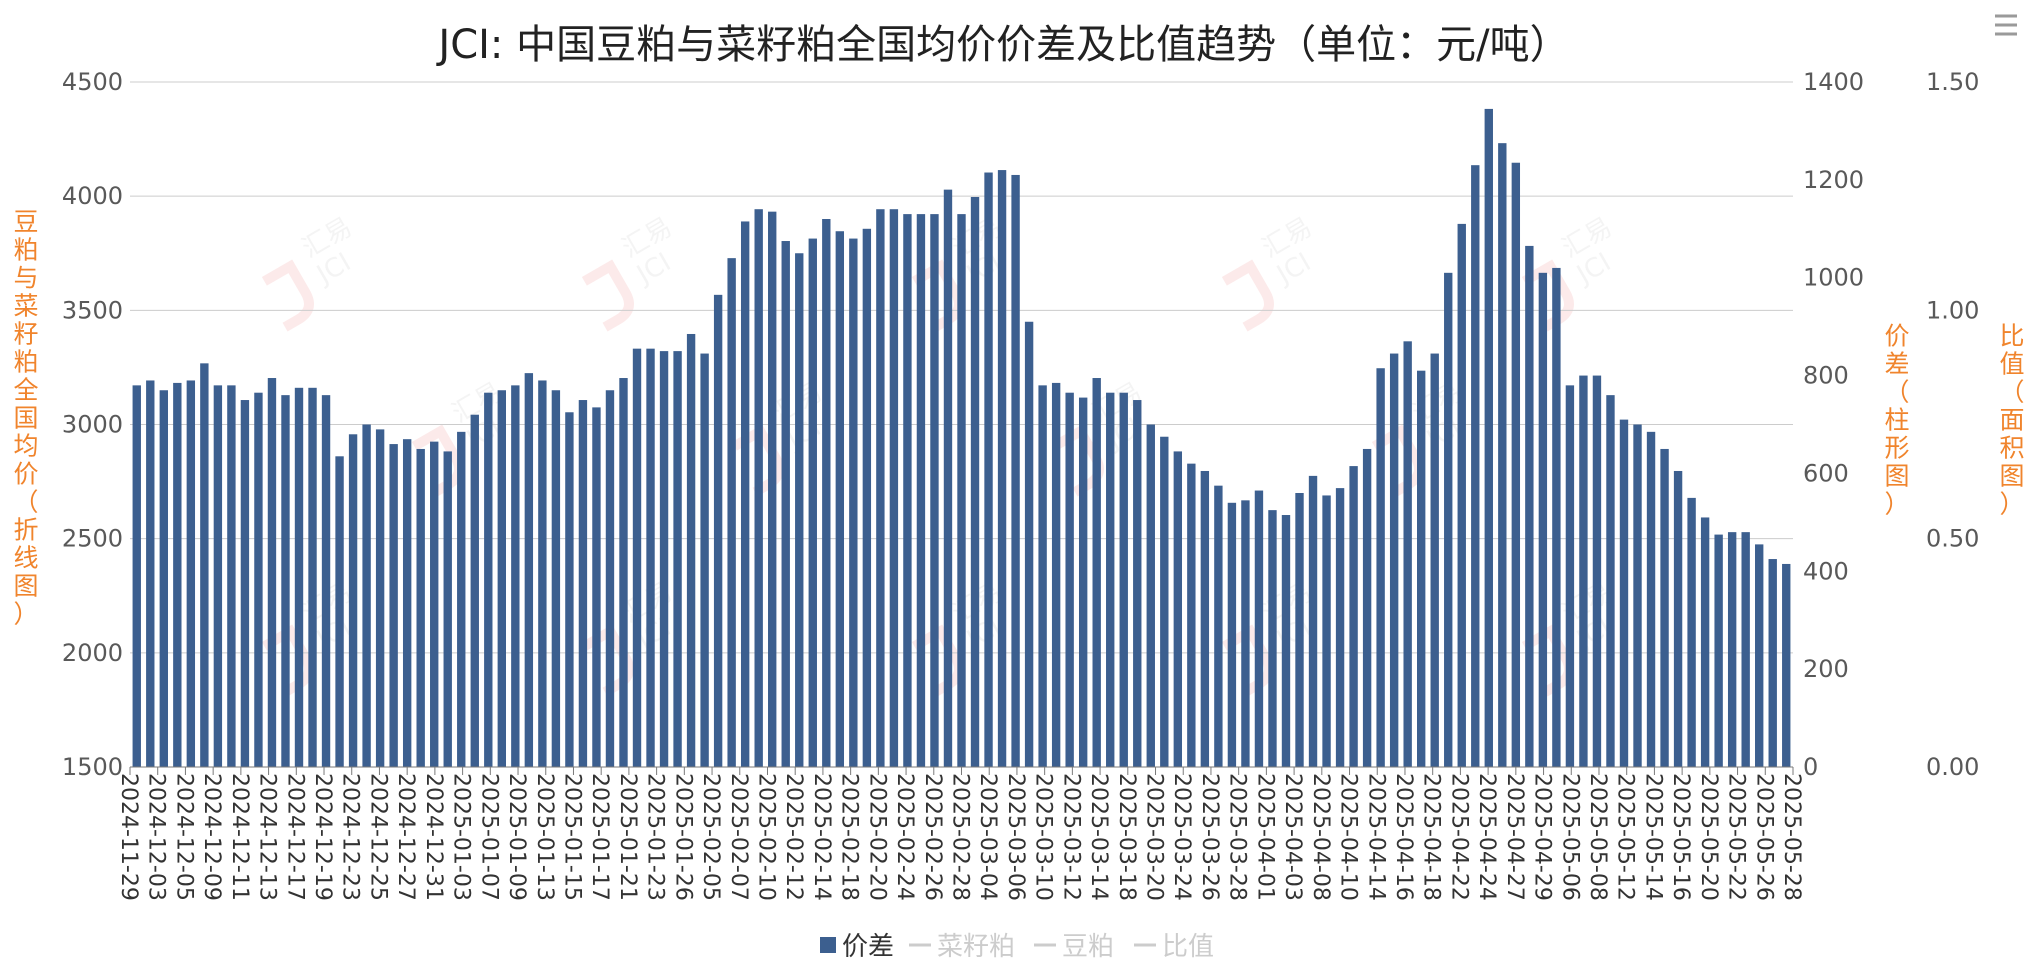 The image size is (2038, 980). I want to click on left-axis-title-char: 均, so click(25, 445).